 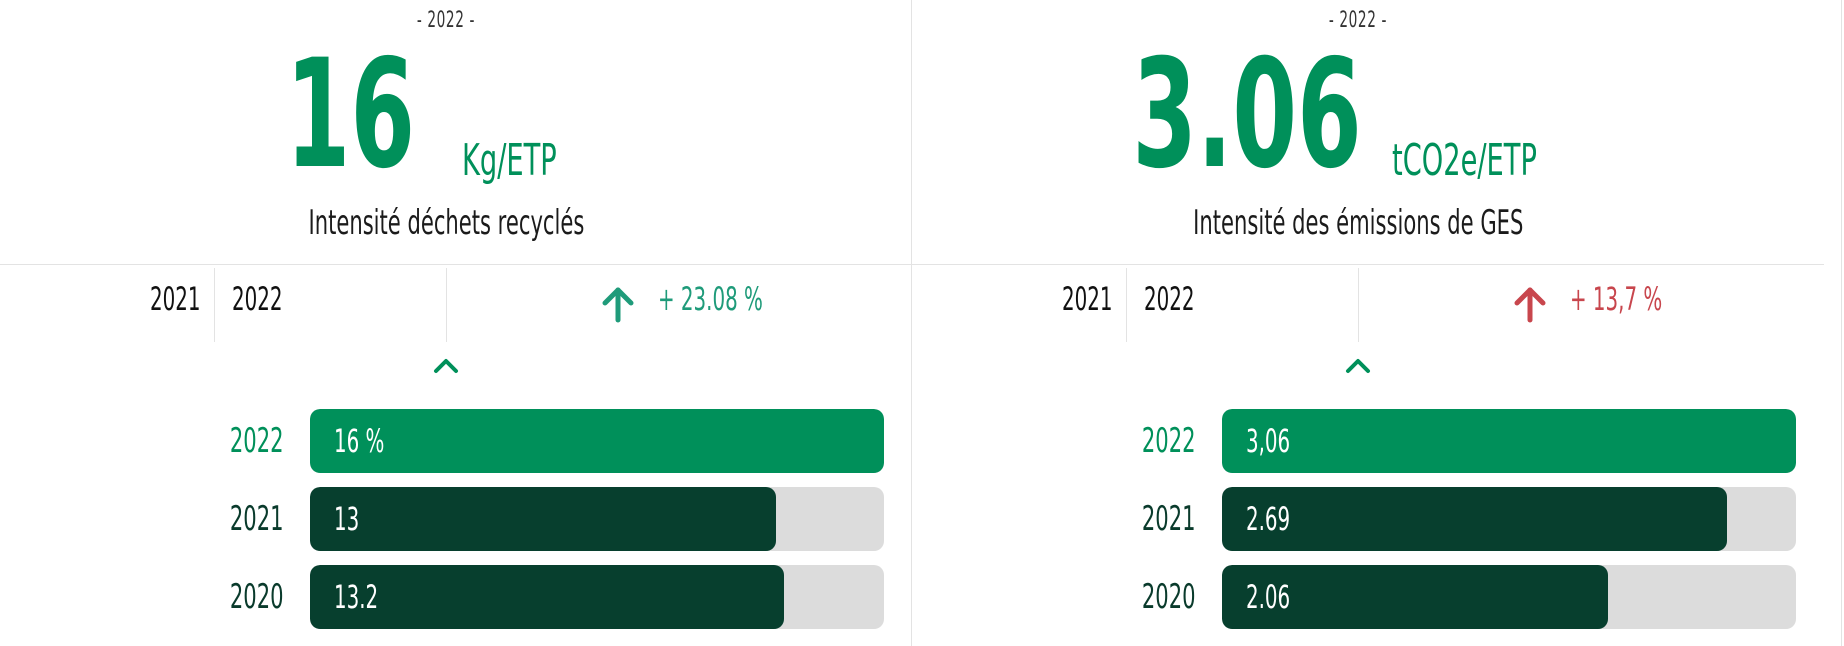 I want to click on bar-value-label: 13, so click(x=347, y=519).